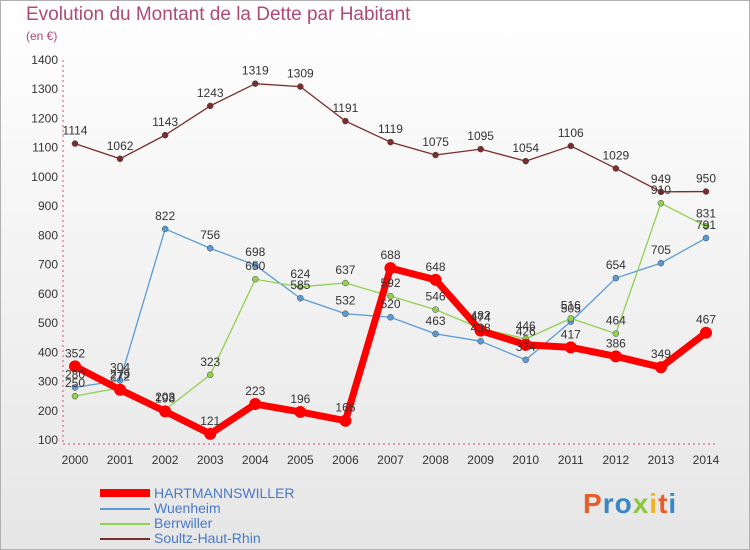 This screenshot has height=550, width=750. Describe the element at coordinates (616, 265) in the screenshot. I see `data-label: 654` at that location.